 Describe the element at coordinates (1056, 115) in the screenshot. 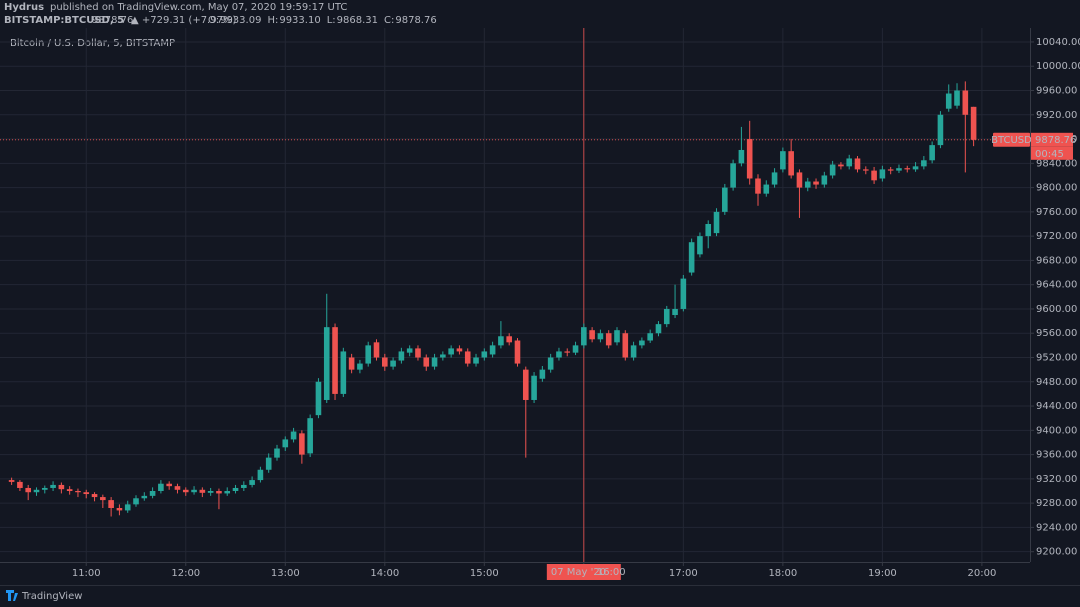

I see `y-tick-label: 9920.00` at that location.